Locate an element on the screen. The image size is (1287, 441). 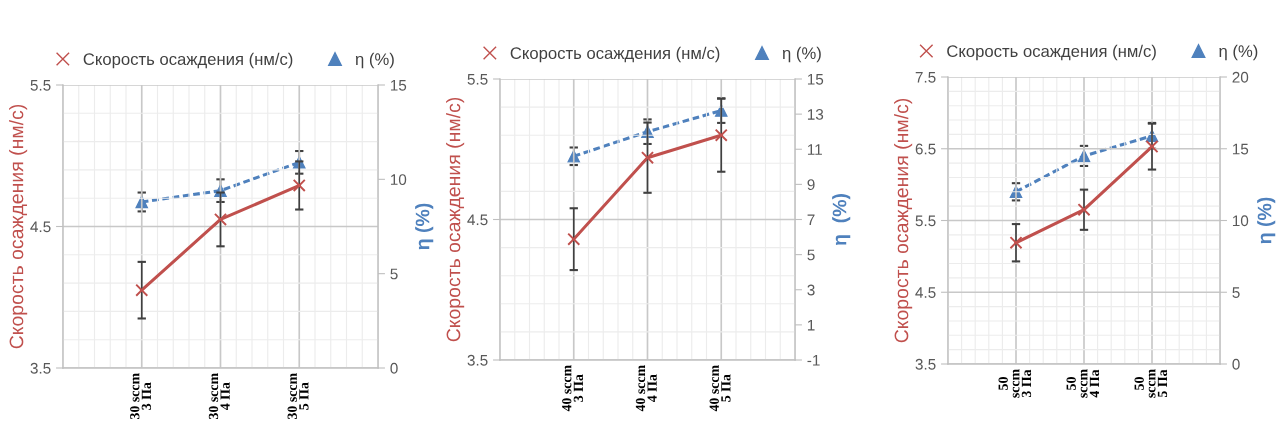
x-tick-label: 50 sccm 3 Па is located at coordinates (1015, 383).